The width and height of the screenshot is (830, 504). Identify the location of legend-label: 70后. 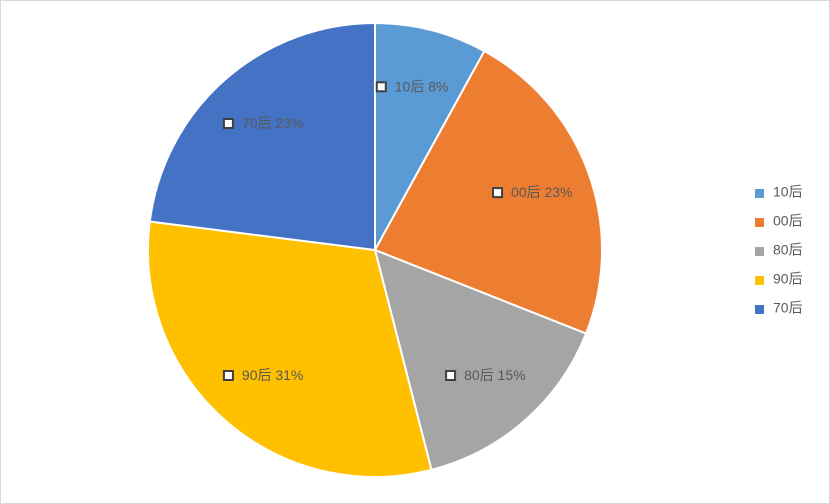
(788, 308).